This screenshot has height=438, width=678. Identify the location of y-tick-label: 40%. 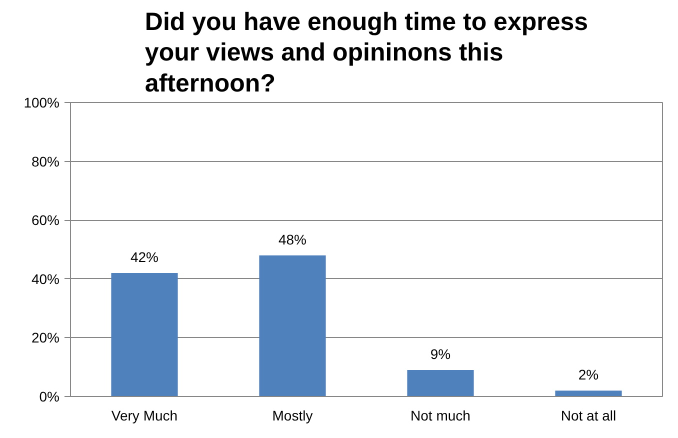
(45, 278).